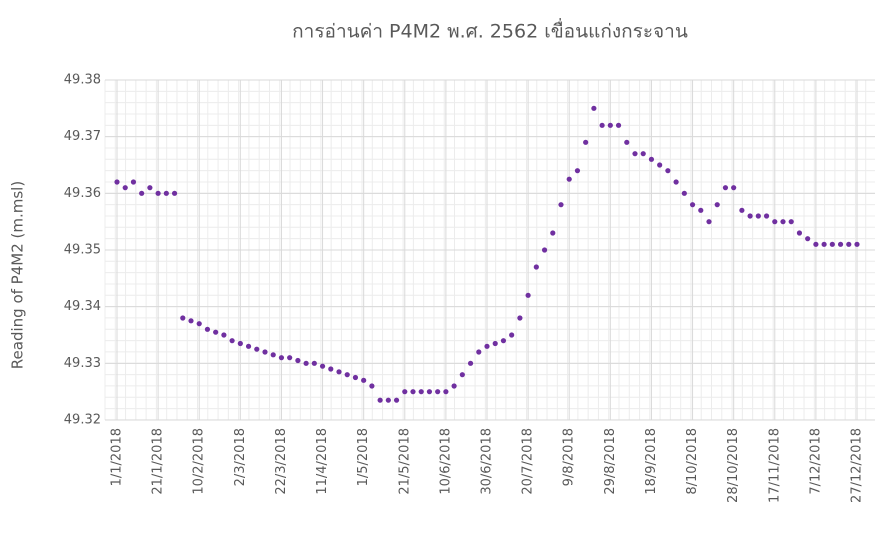  I want to click on y-tick-label: 49.33, so click(82, 363).